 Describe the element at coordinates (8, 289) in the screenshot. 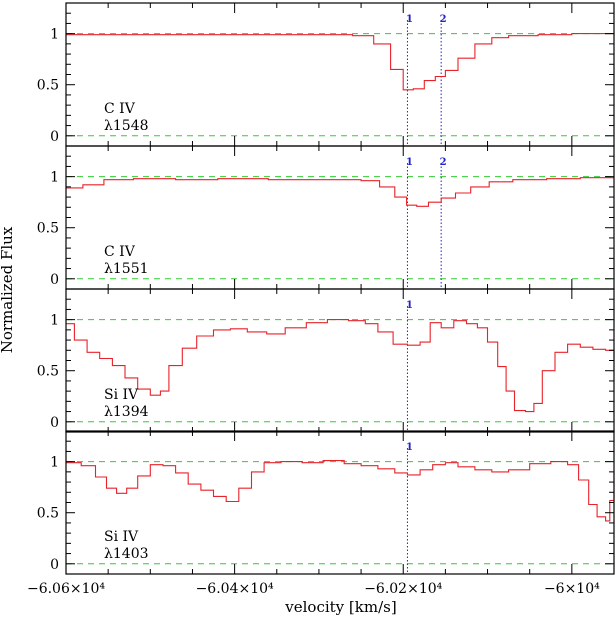

I see `y-axis-label: Normalized Flux` at that location.